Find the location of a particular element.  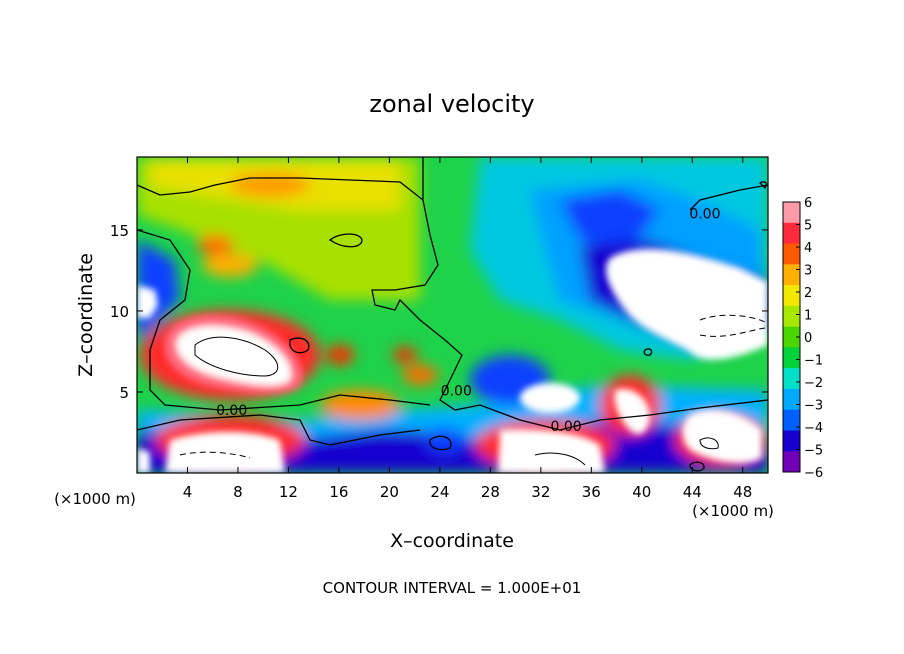

x-unit-right: (×1000 m) is located at coordinates (733, 511).